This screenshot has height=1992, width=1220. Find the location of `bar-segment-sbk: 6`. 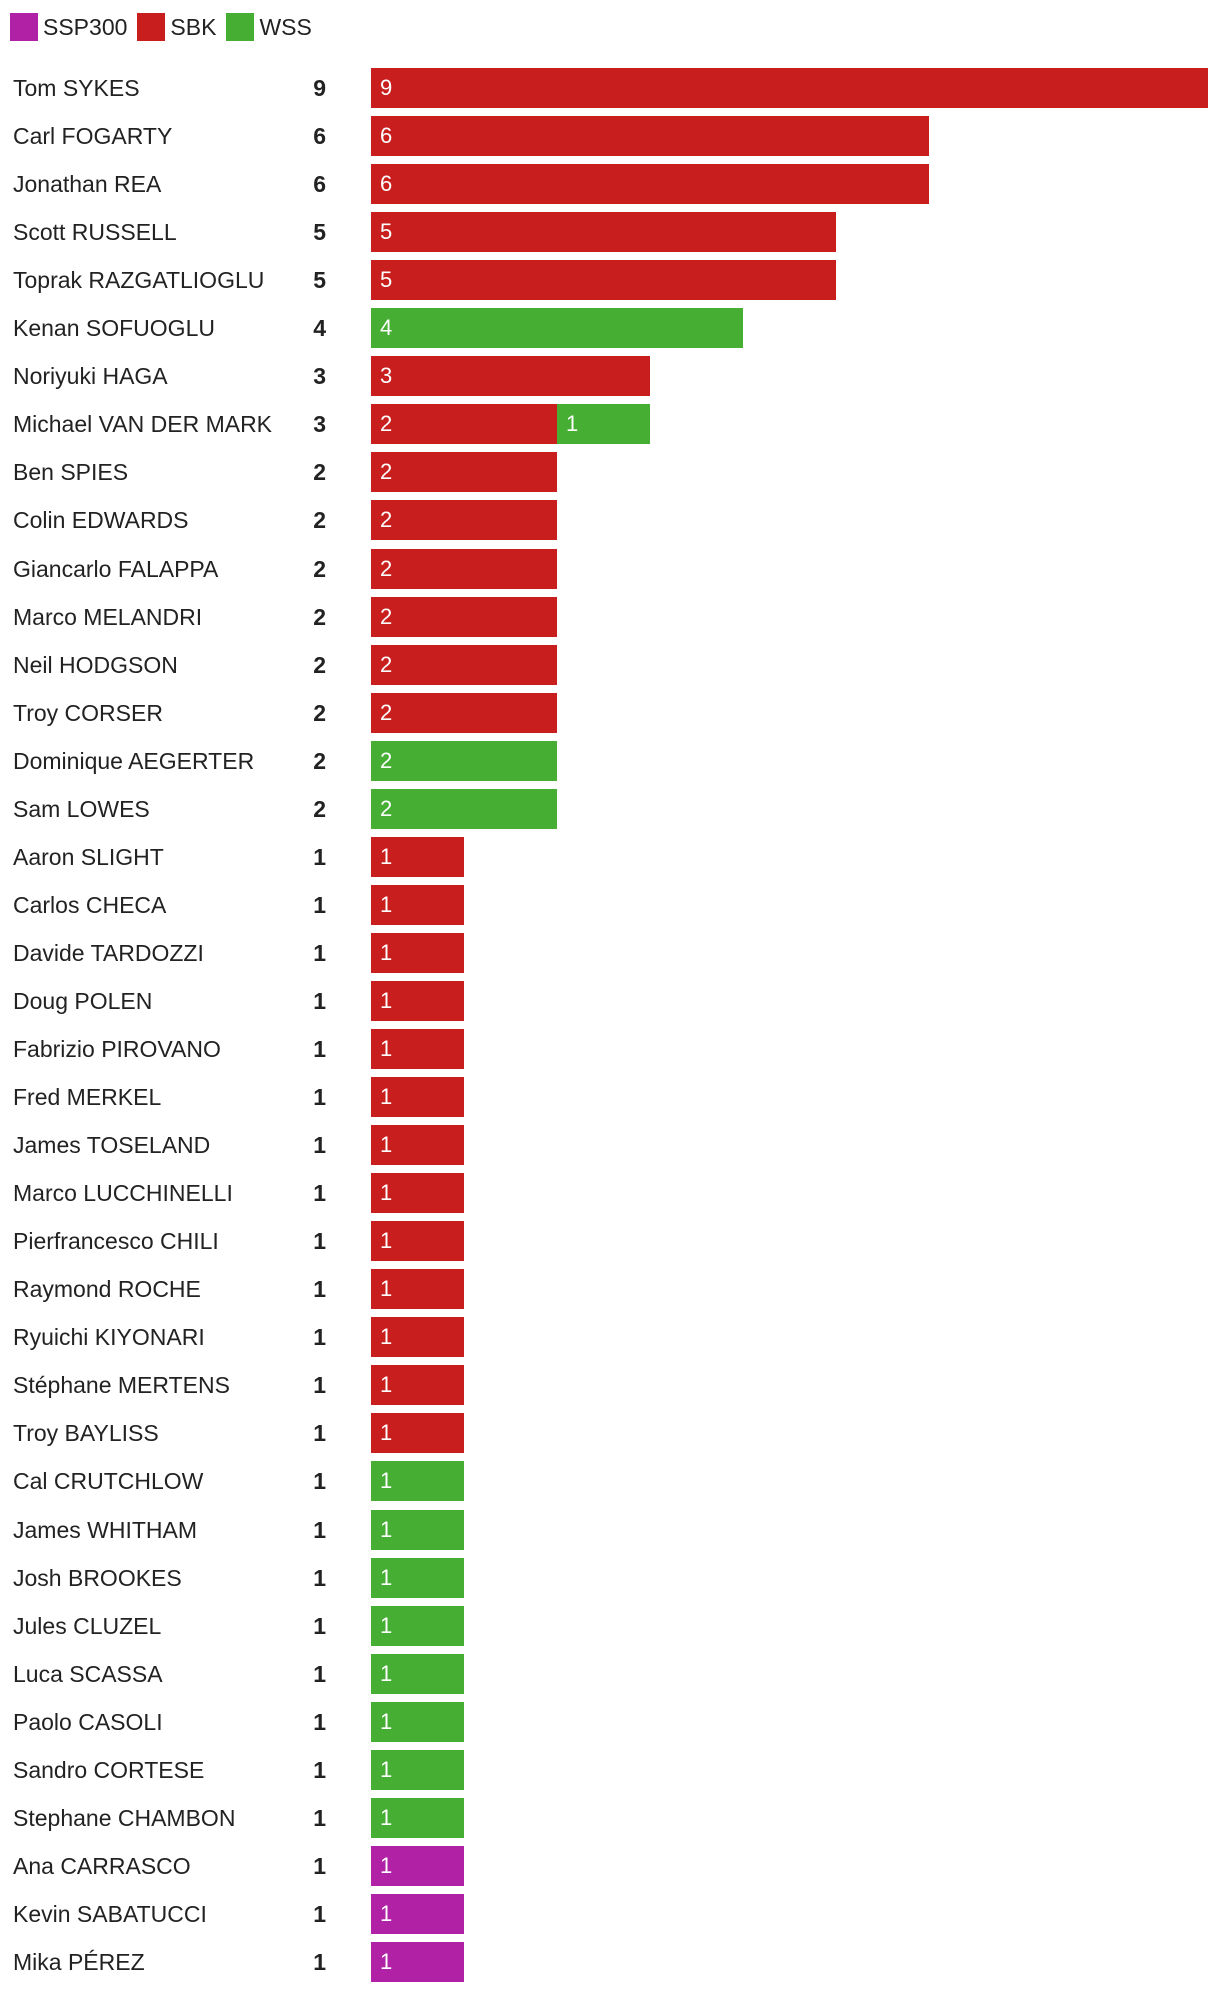

bar-segment-sbk: 6 is located at coordinates (650, 136).